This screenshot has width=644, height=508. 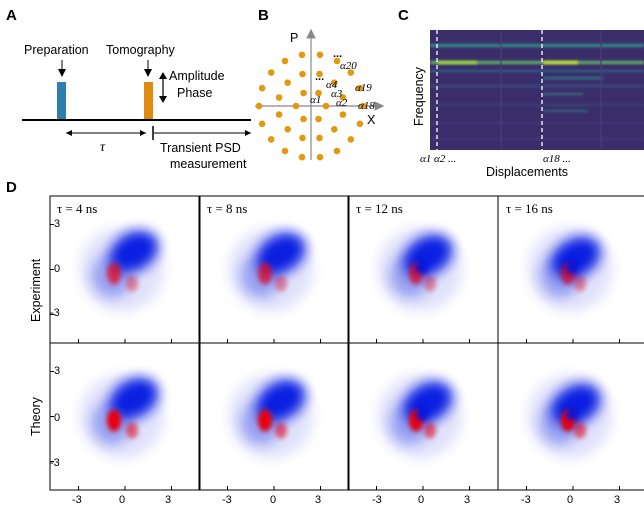 What do you see at coordinates (148, 100) in the screenshot?
I see `tomography-pulse` at bounding box center [148, 100].